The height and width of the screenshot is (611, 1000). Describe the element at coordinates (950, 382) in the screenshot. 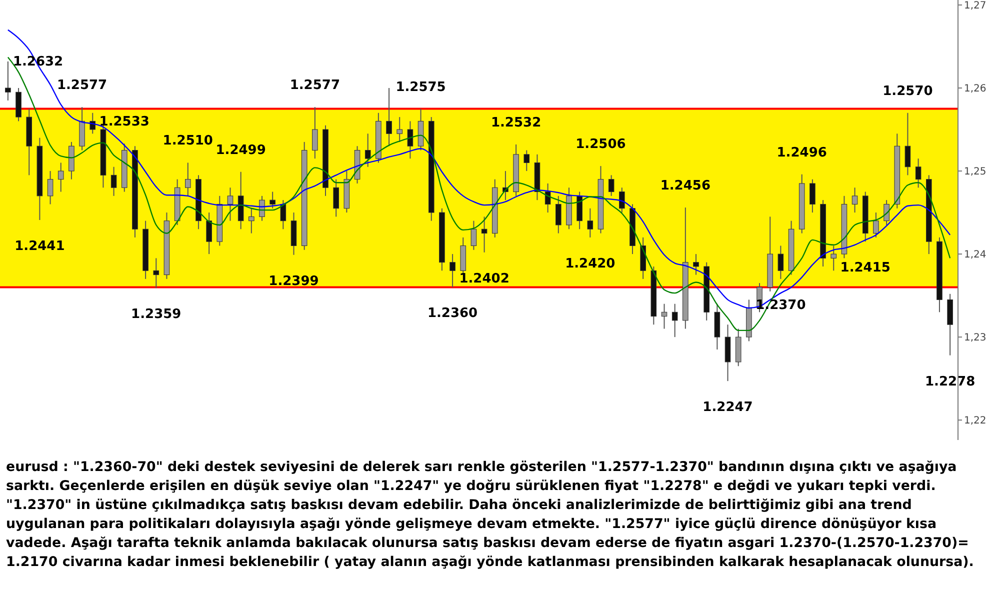

I see `annotation: 1.2278` at that location.